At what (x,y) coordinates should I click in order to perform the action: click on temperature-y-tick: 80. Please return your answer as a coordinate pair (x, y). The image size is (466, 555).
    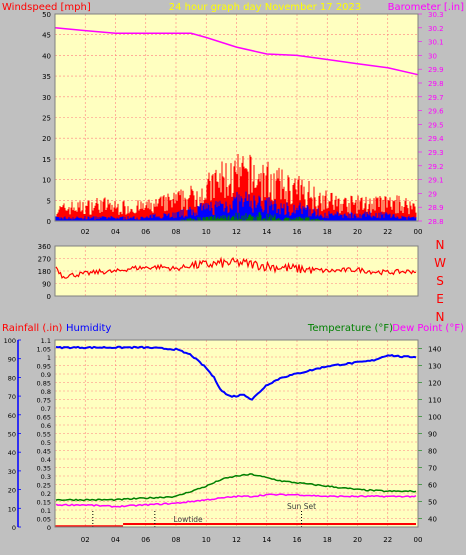
    Looking at the image, I should click on (432, 452).